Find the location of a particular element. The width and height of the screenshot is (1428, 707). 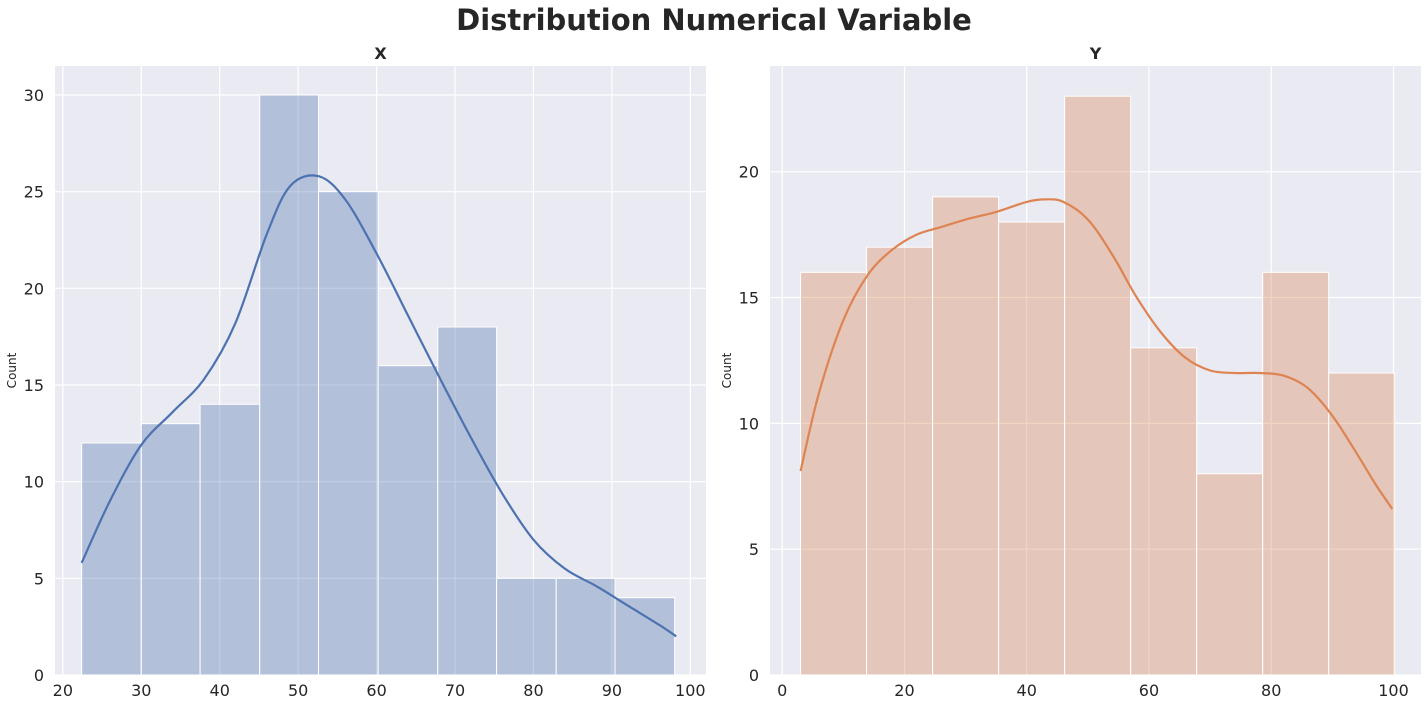

x-tick-label: 90 is located at coordinates (612, 690).